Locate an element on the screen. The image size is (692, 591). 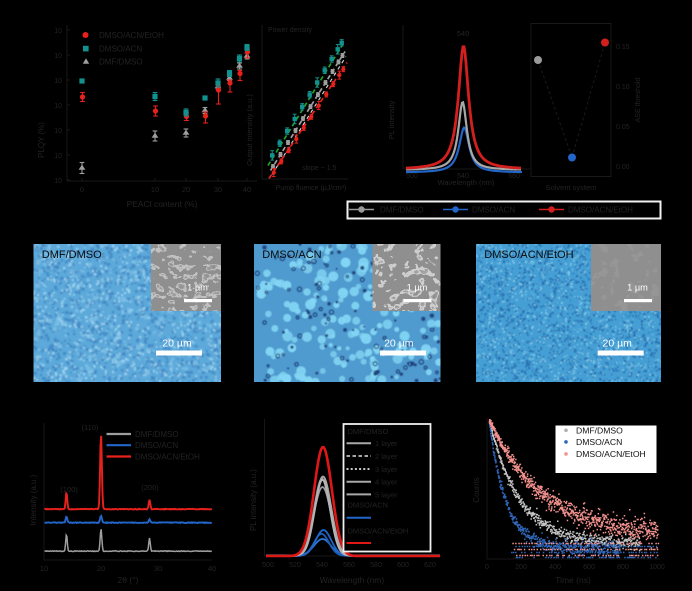
svg-text: (100) is located at coordinates (69, 489).